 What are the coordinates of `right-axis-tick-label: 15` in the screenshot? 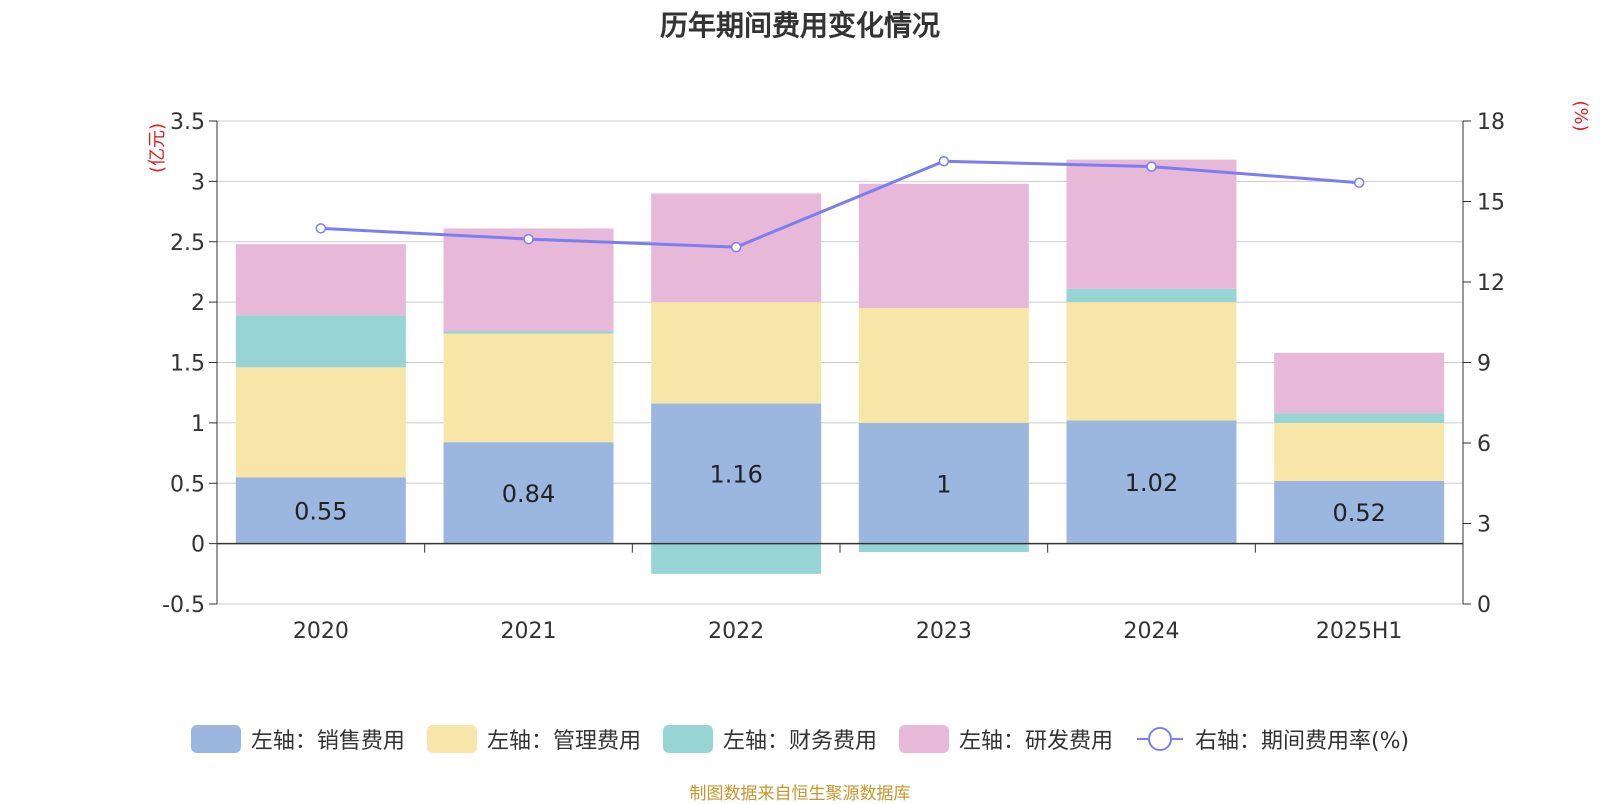 It's located at (1491, 203).